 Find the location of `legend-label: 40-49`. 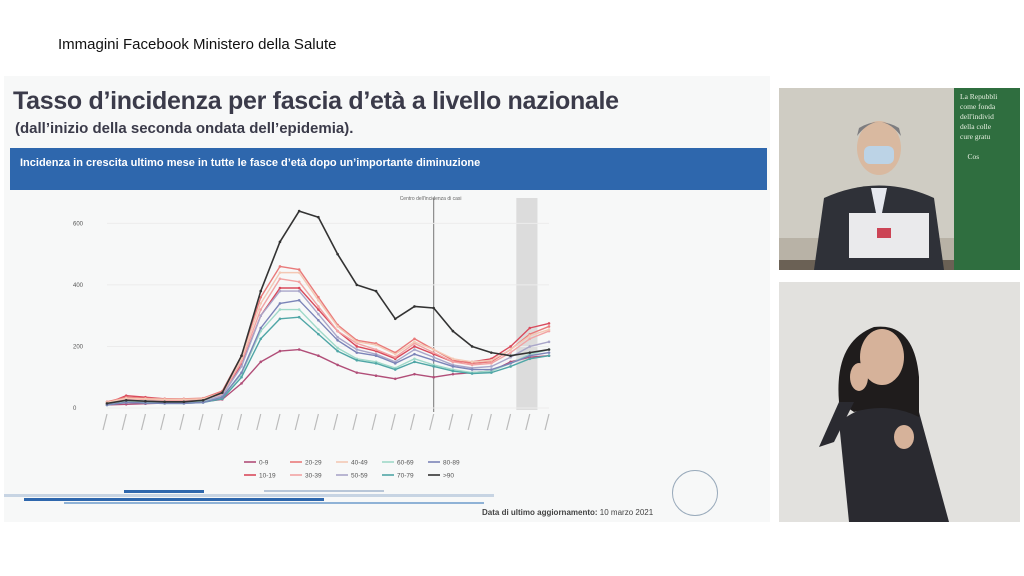

legend-label: 40-49 is located at coordinates (359, 463).